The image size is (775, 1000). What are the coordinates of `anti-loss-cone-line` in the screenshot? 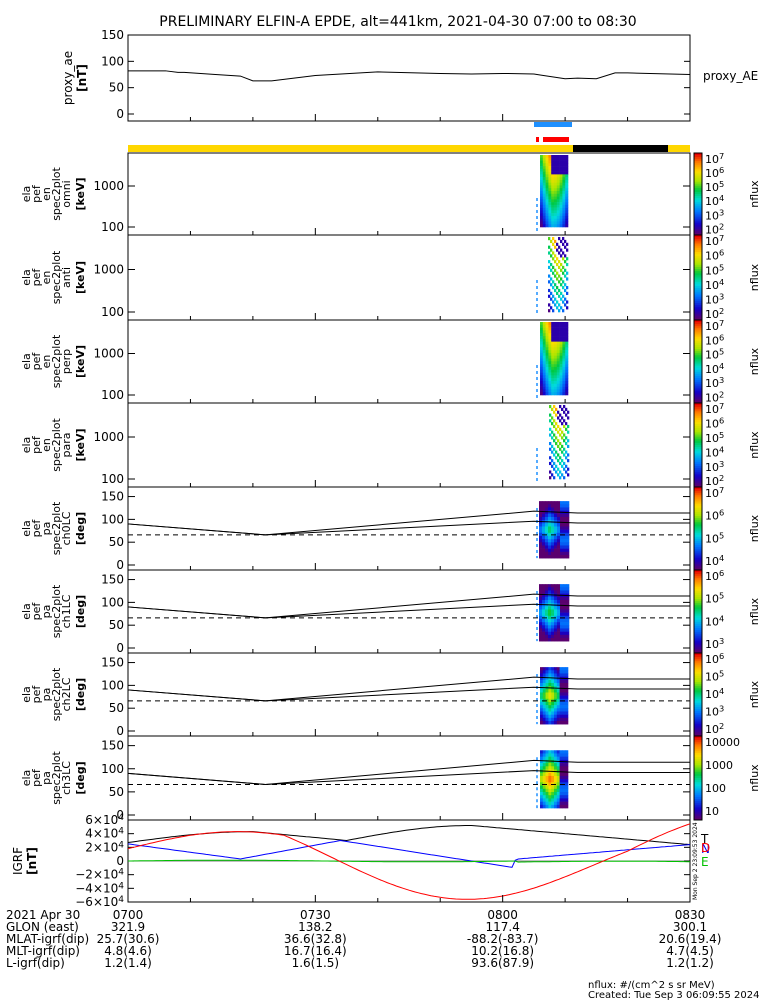 It's located at (408, 772).